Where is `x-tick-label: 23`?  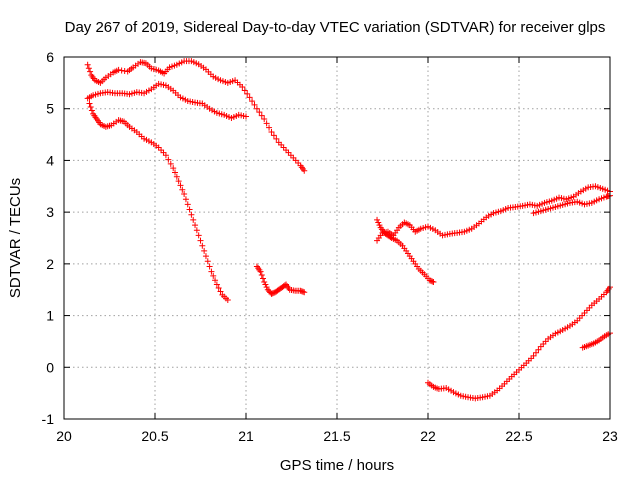
x-tick-label: 23 is located at coordinates (610, 436).